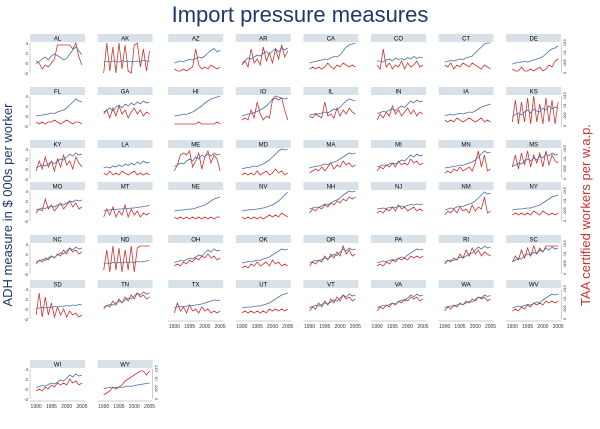 The width and height of the screenshot is (600, 429). I want to click on panel-ok: OK, so click(263, 252).